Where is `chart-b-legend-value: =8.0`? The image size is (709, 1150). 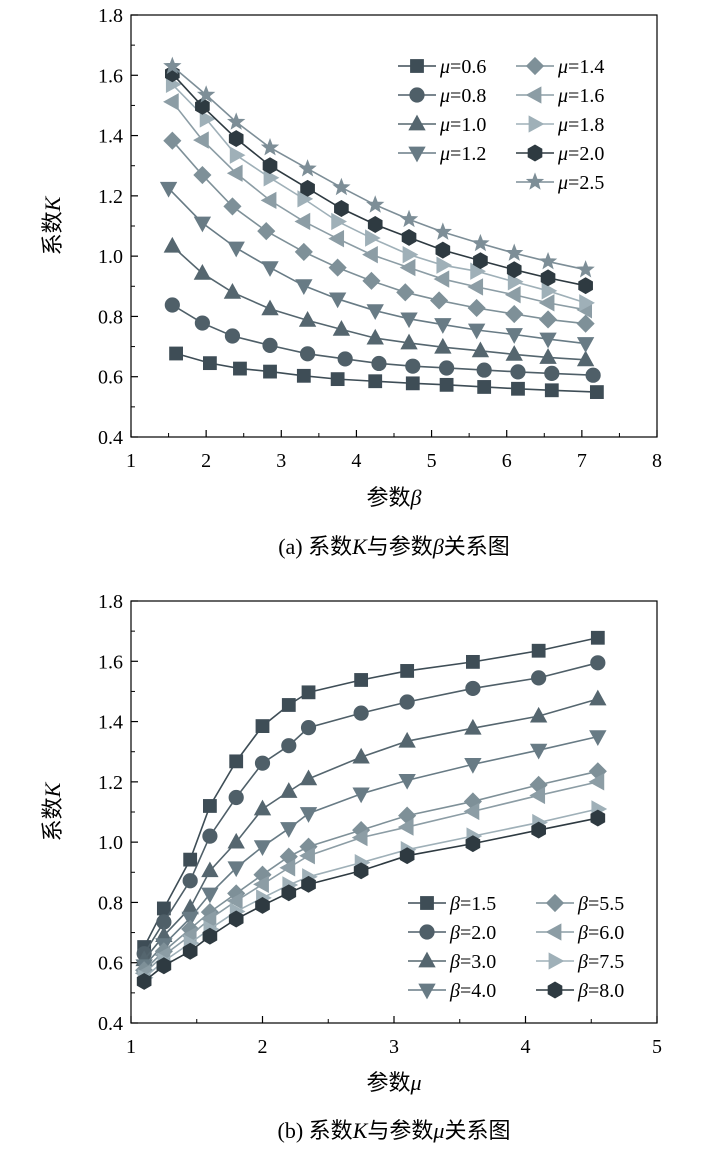 chart-b-legend-value: =8.0 is located at coordinates (606, 991).